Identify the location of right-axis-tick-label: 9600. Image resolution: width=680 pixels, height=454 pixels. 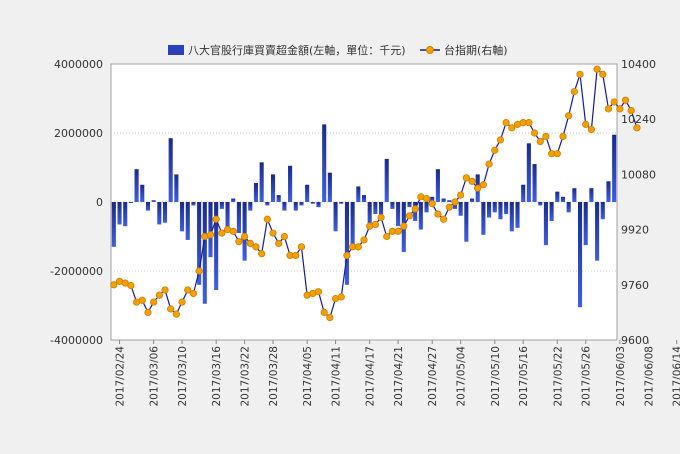
(635, 340).